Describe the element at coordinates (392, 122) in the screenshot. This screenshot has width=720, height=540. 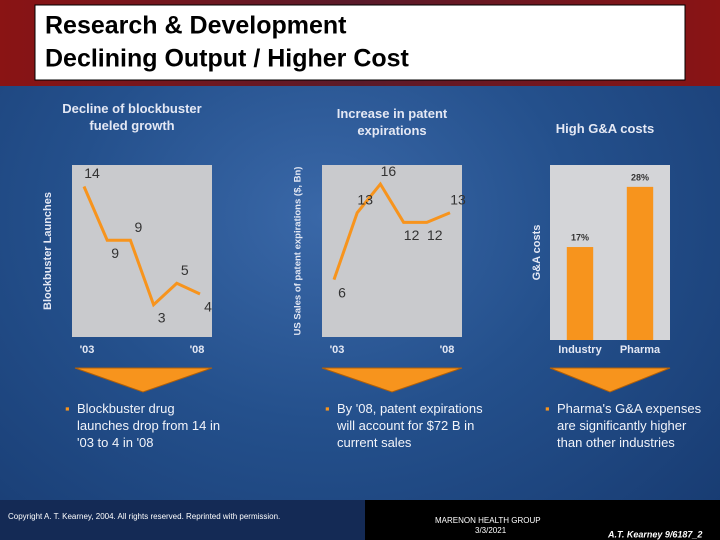
I see `chart-title: Increase in patent expirations` at that location.